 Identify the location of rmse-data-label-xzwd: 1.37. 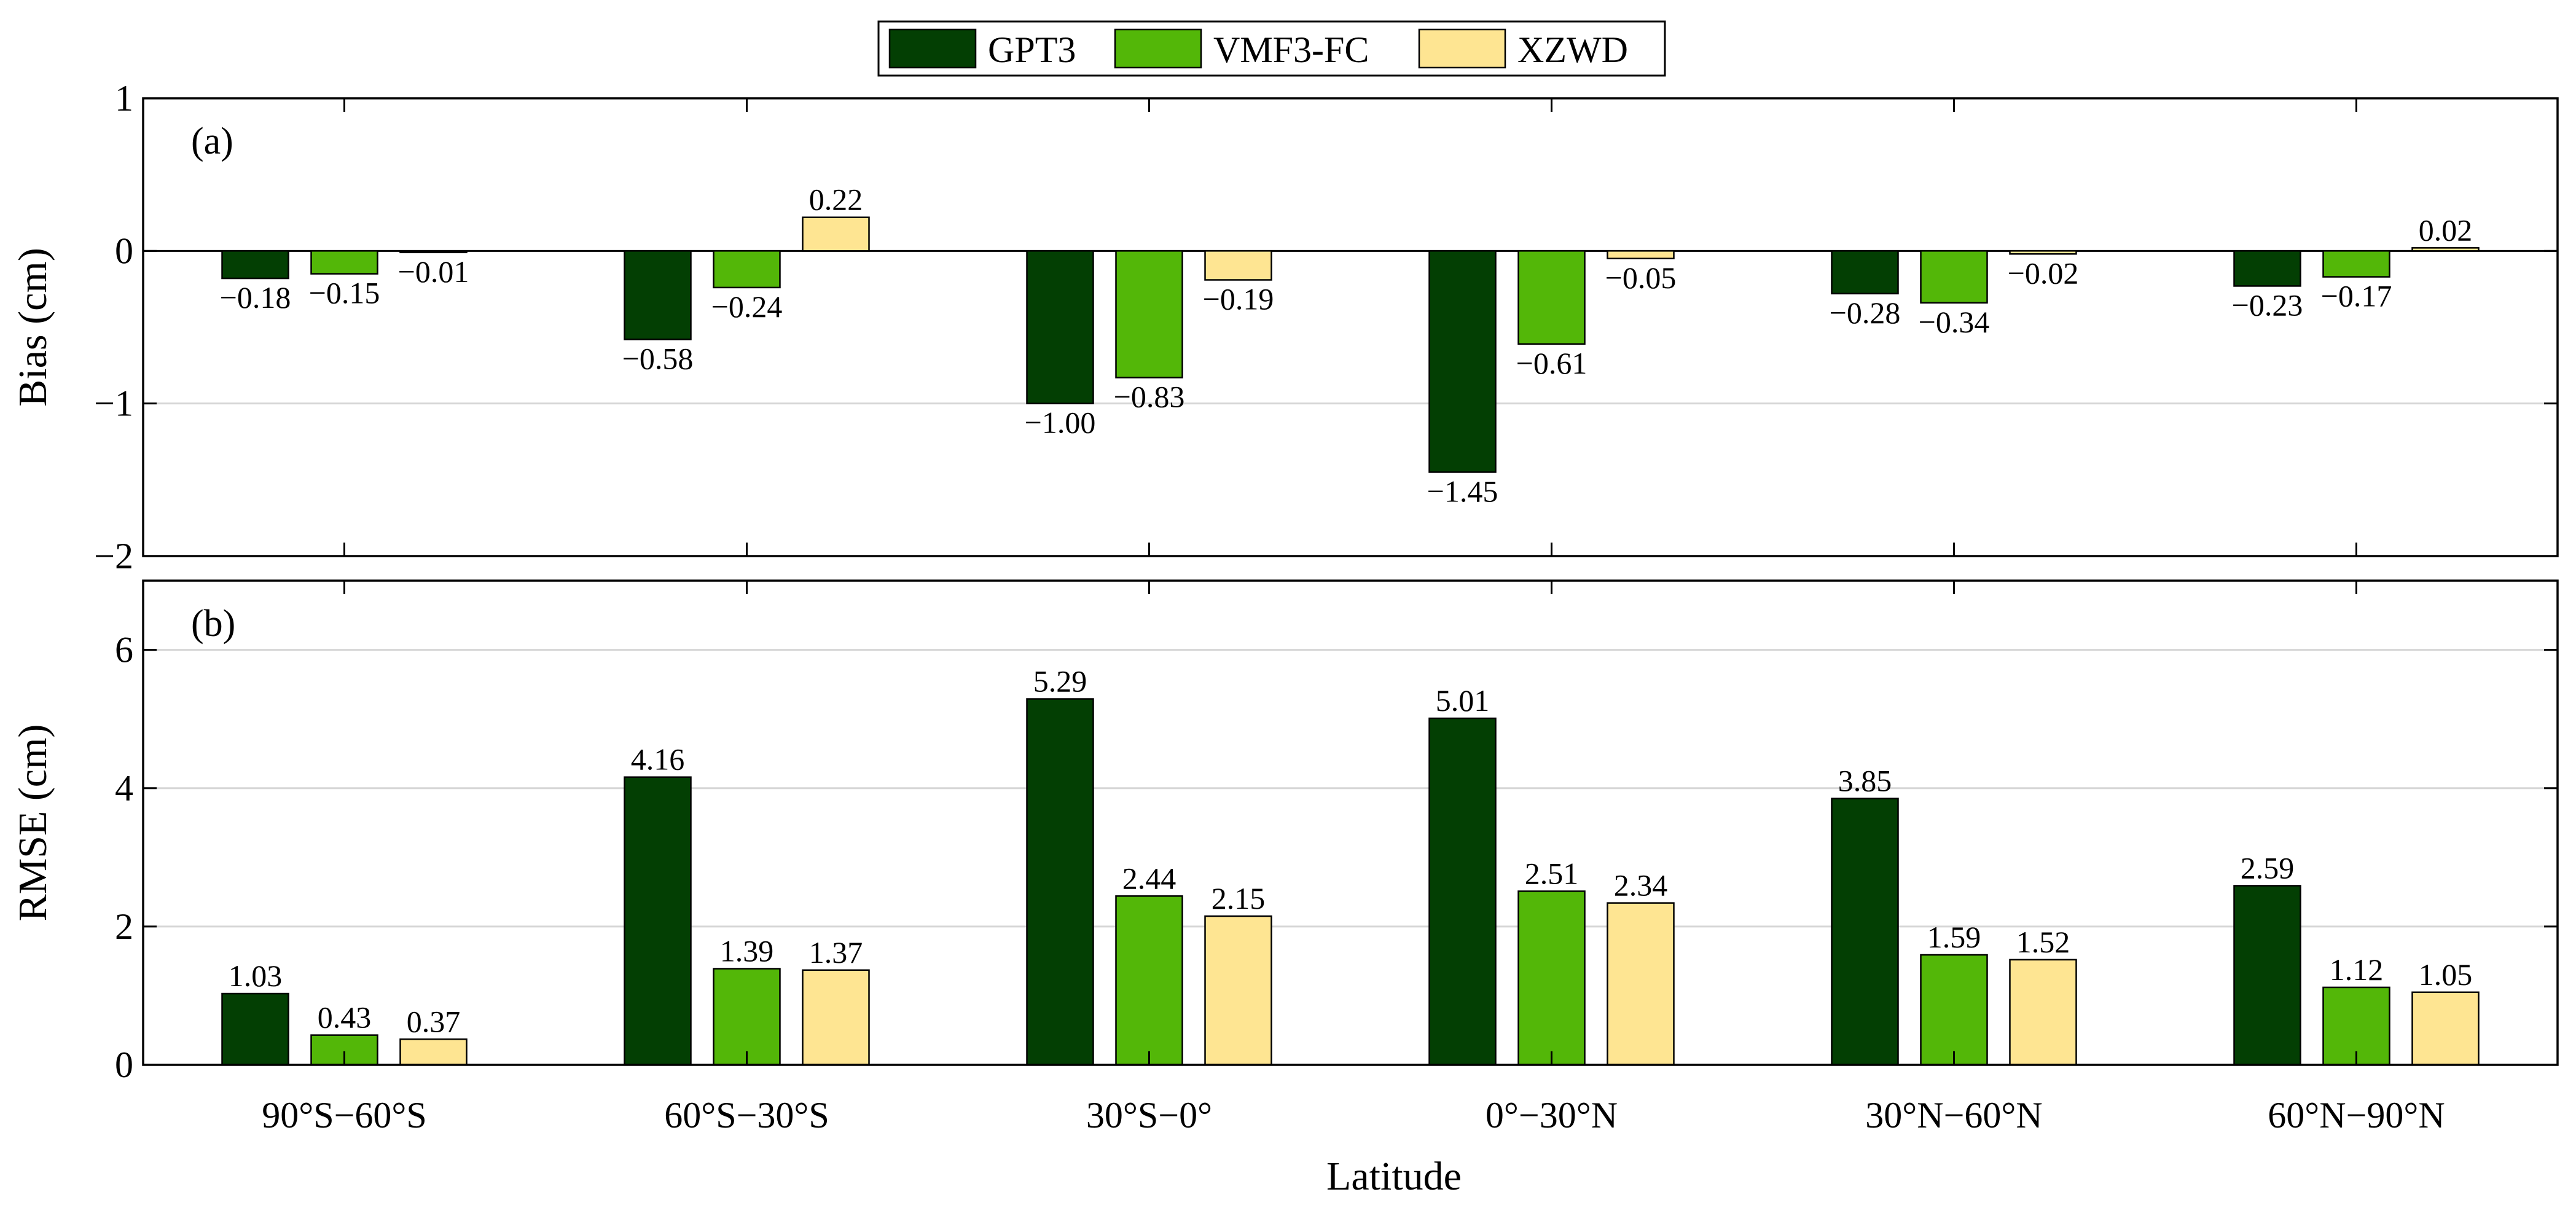
(836, 952).